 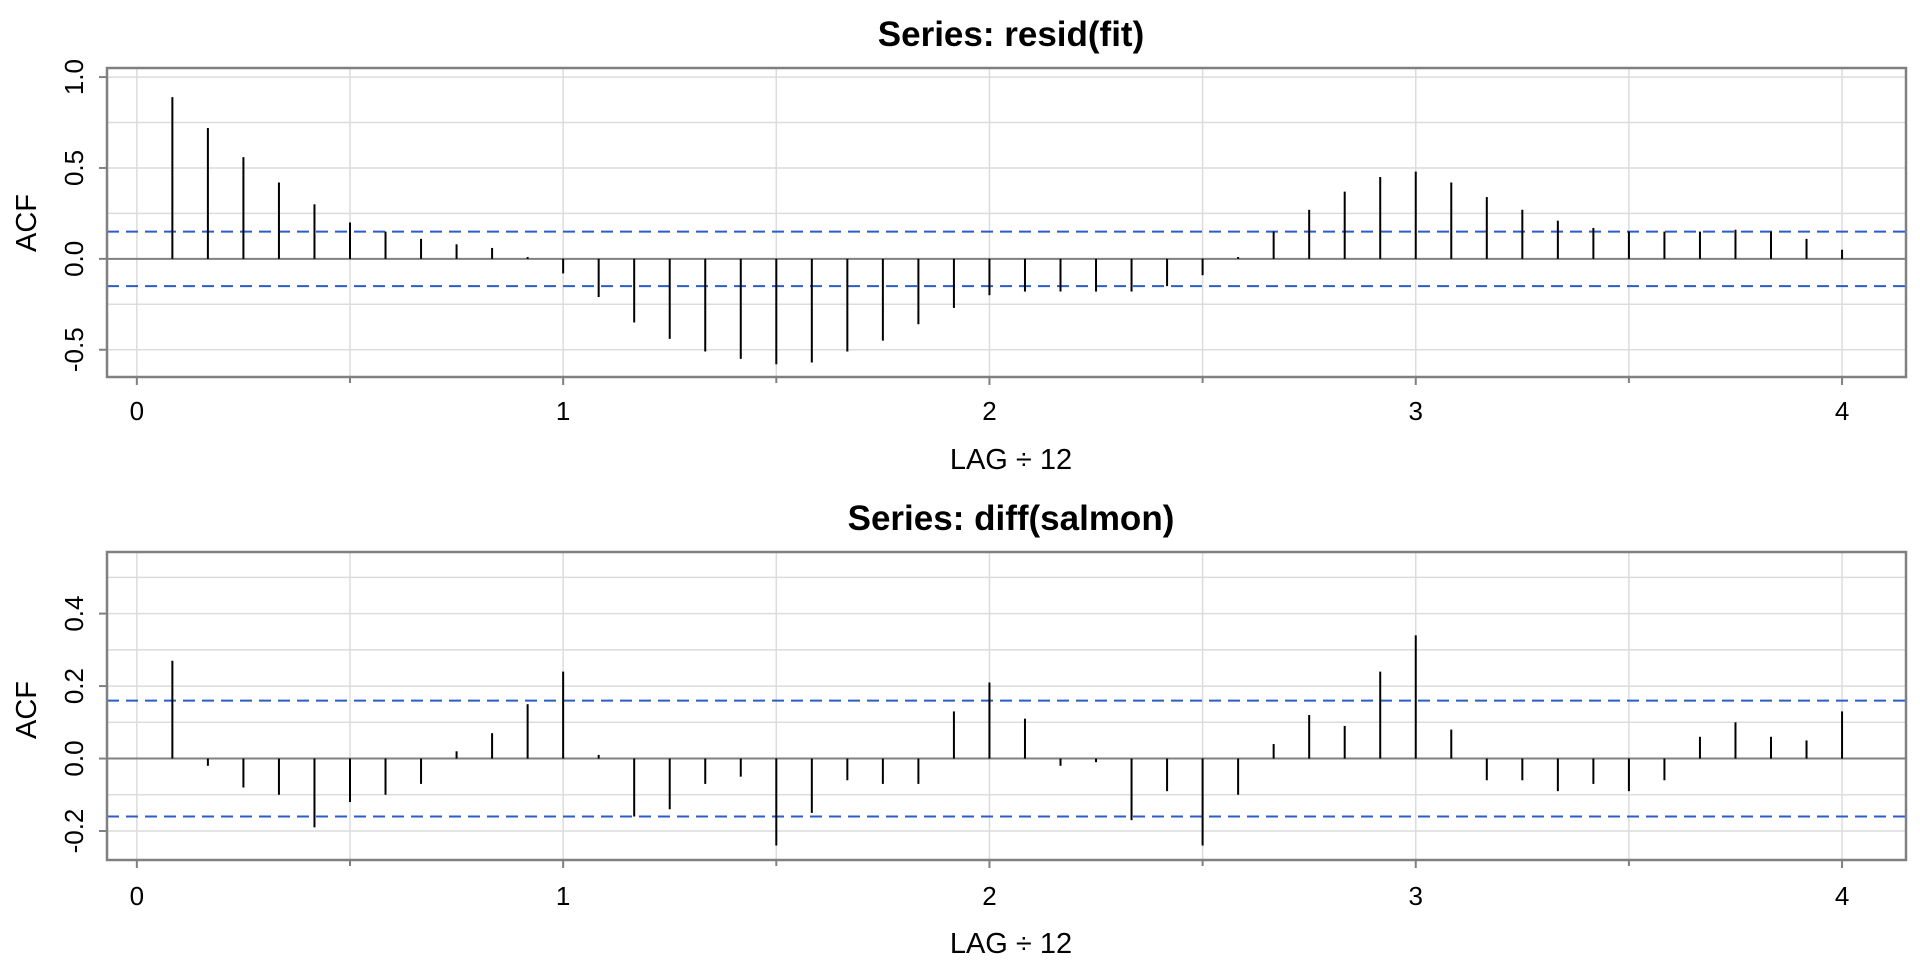 I want to click on y-tick-label: 1.0, so click(x=74, y=77).